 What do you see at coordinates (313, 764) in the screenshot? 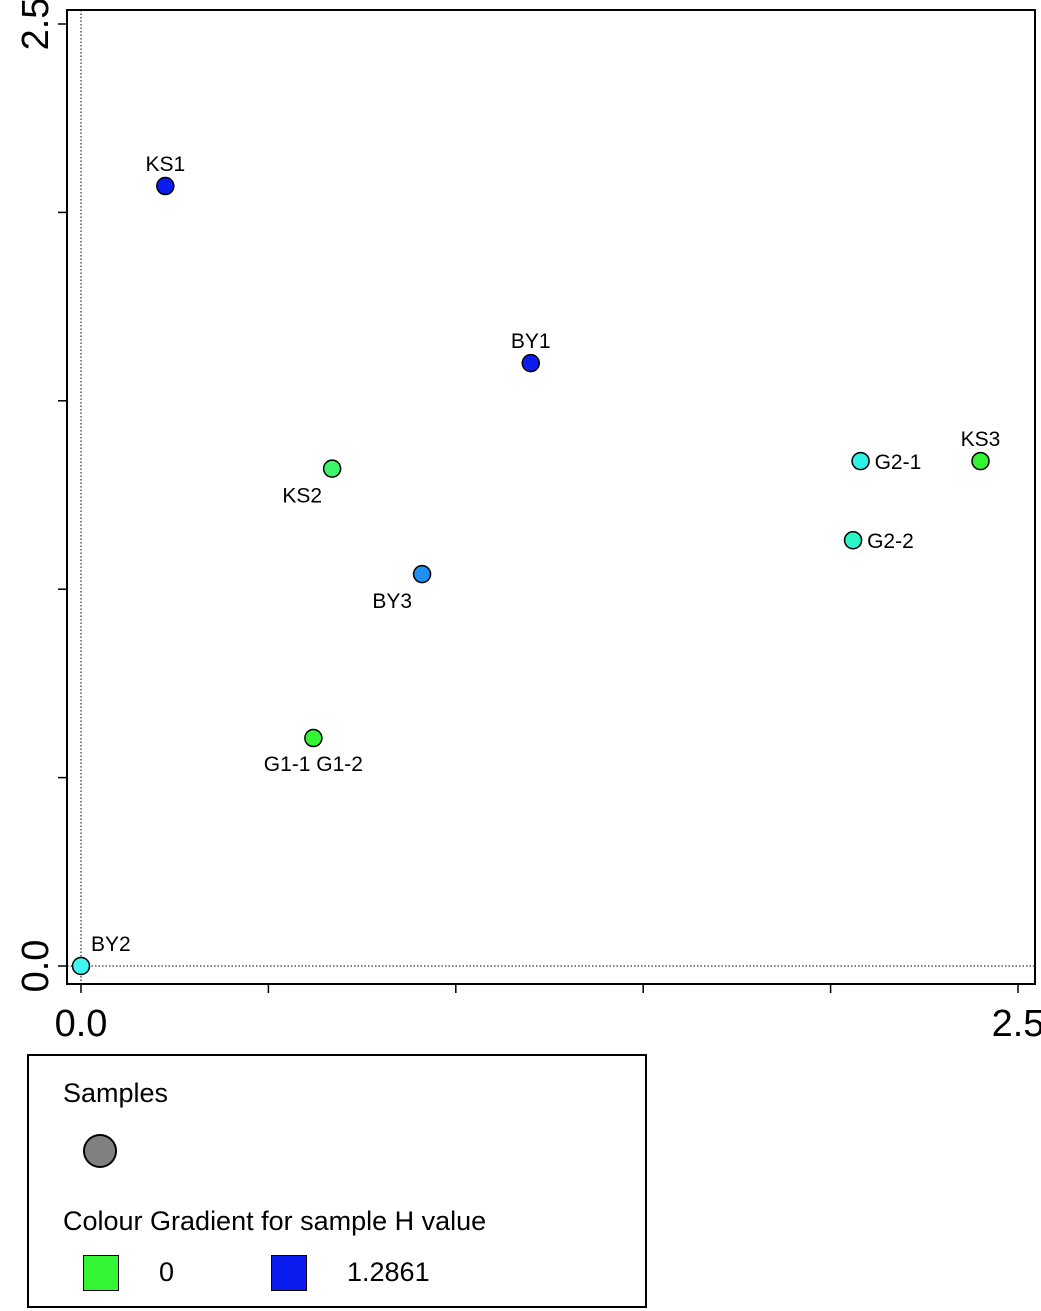
I see `point-label: G1-1 G1-2` at bounding box center [313, 764].